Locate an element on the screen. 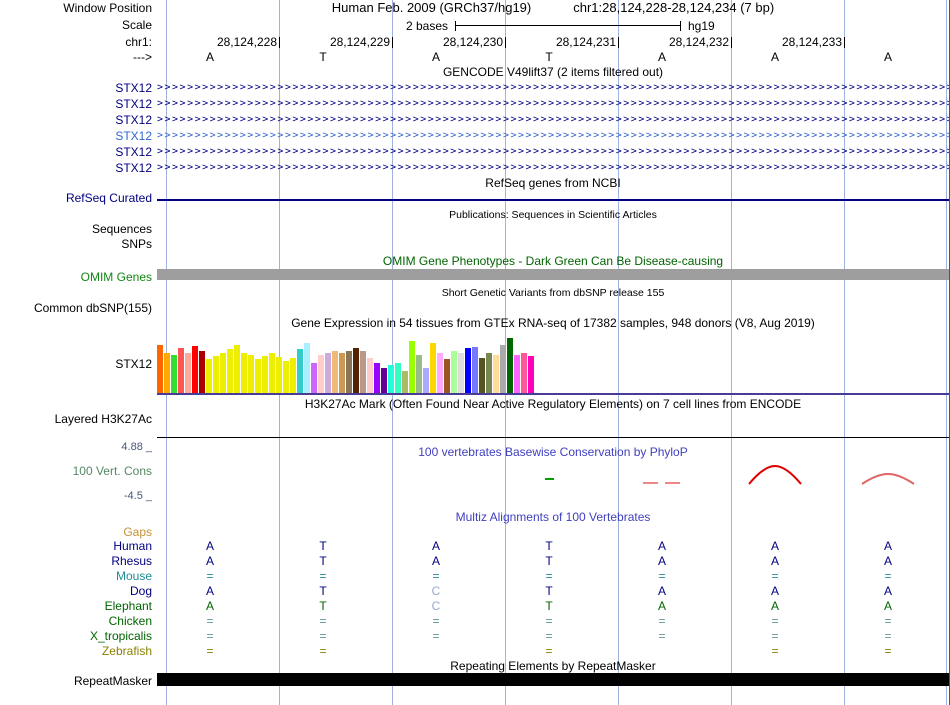 The width and height of the screenshot is (950, 705). gtex-bar-chart is located at coordinates (347, 365).